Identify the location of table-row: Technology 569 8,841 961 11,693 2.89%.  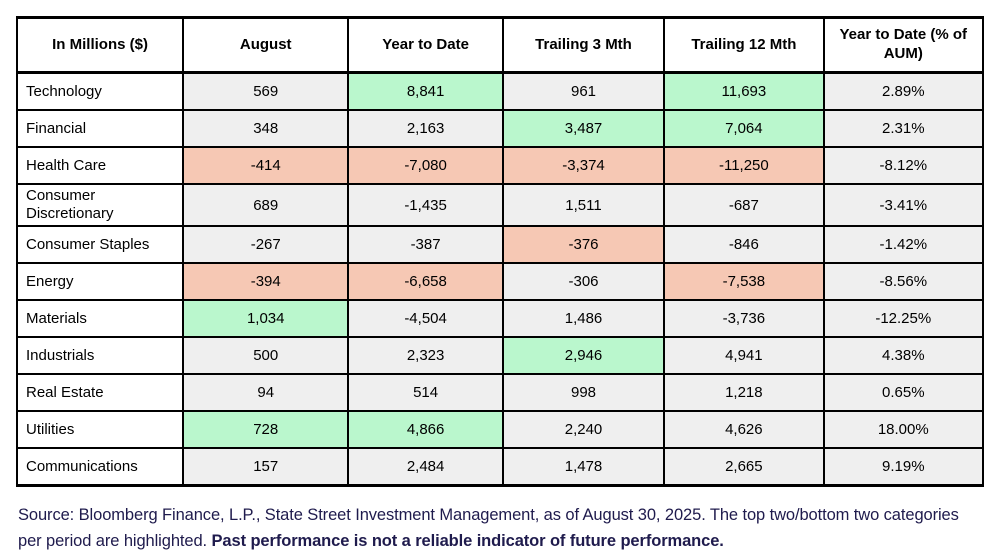
(500, 91).